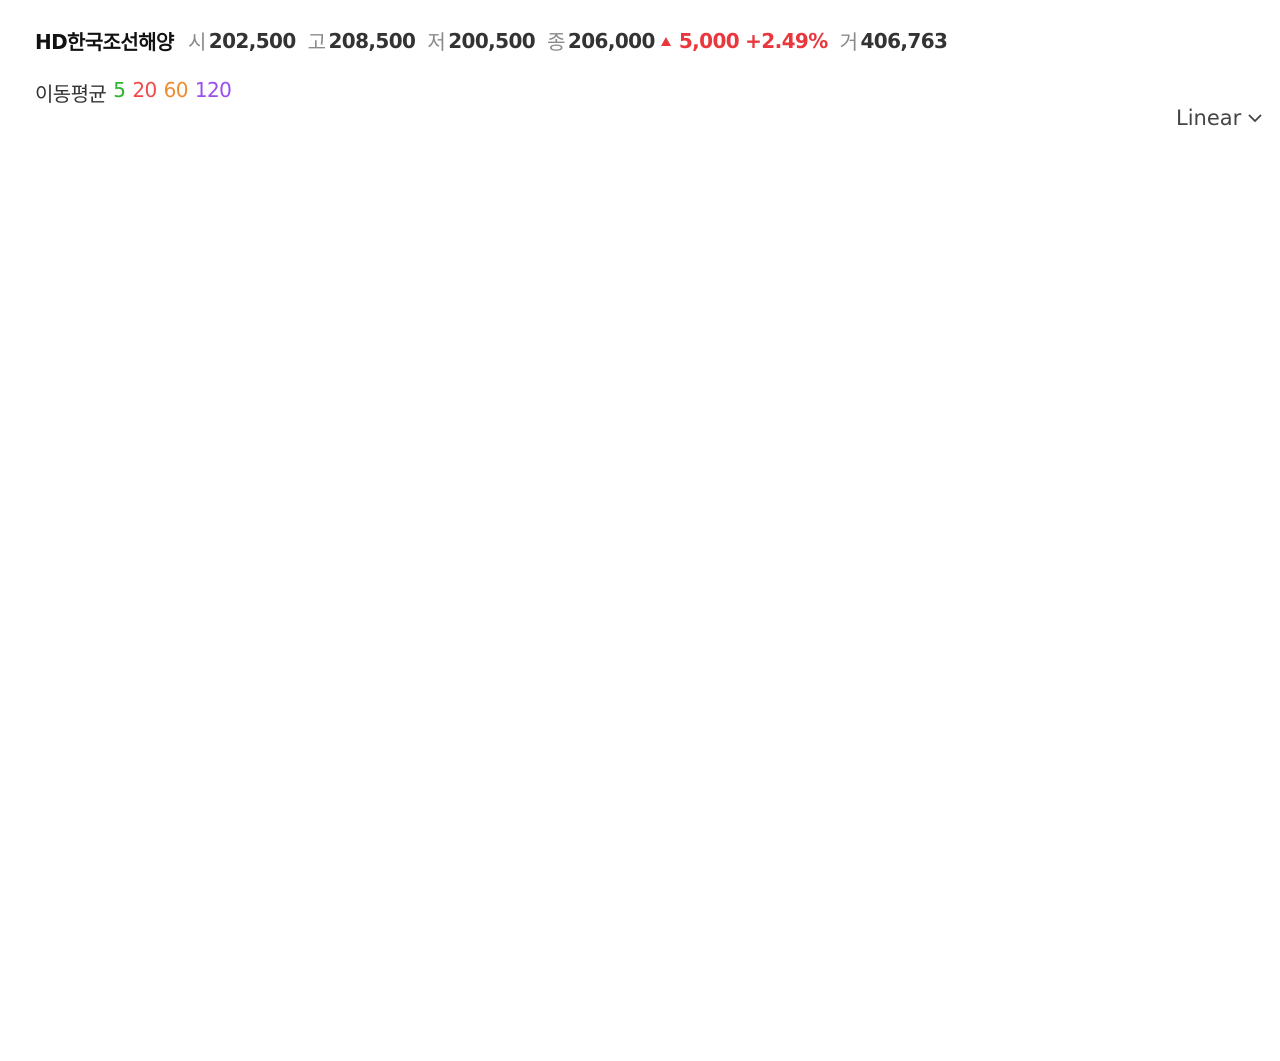 This screenshot has width=1280, height=1061. What do you see at coordinates (1197, 492) in the screenshot?
I see `y-tick-label: 157,801` at bounding box center [1197, 492].